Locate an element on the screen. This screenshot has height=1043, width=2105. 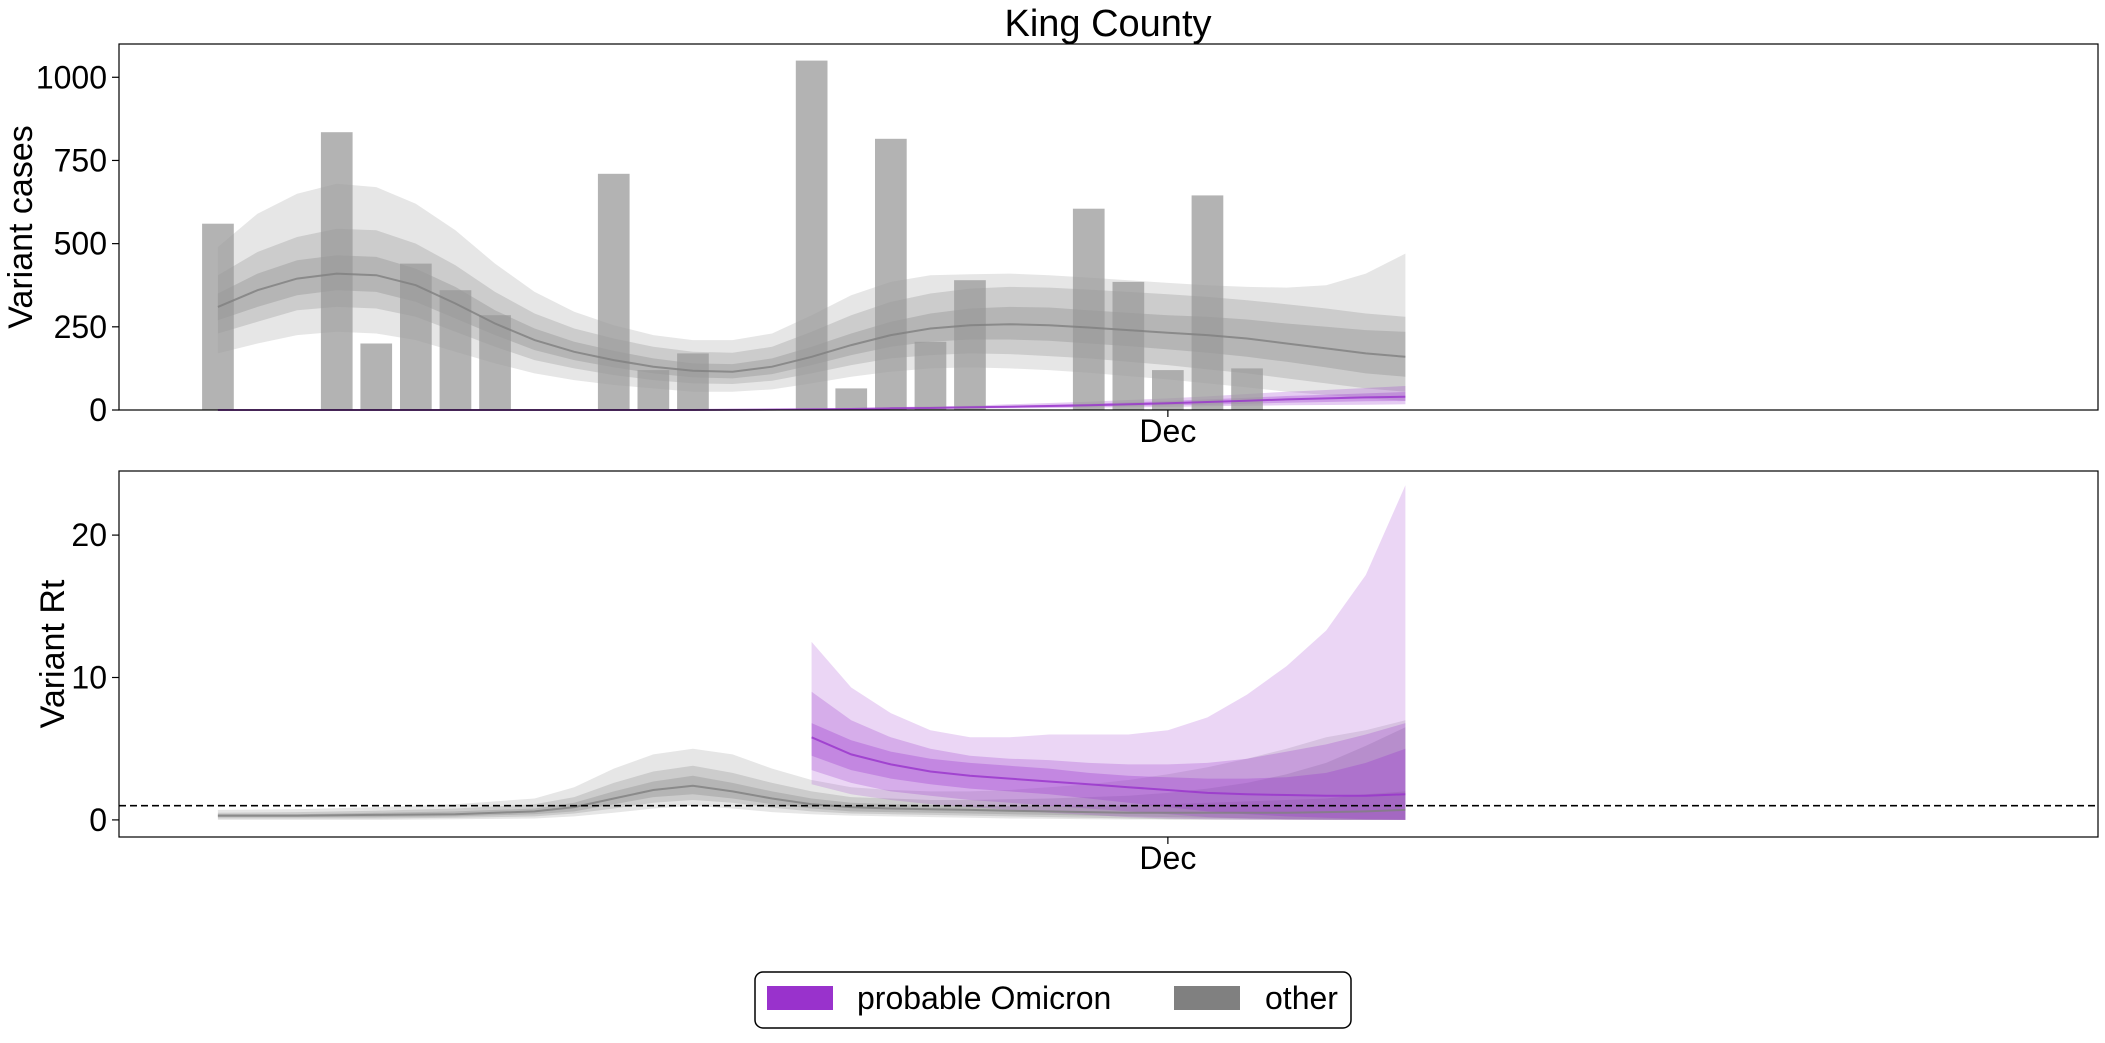
cases-x-ticks: Dec is located at coordinates (1167, 429).